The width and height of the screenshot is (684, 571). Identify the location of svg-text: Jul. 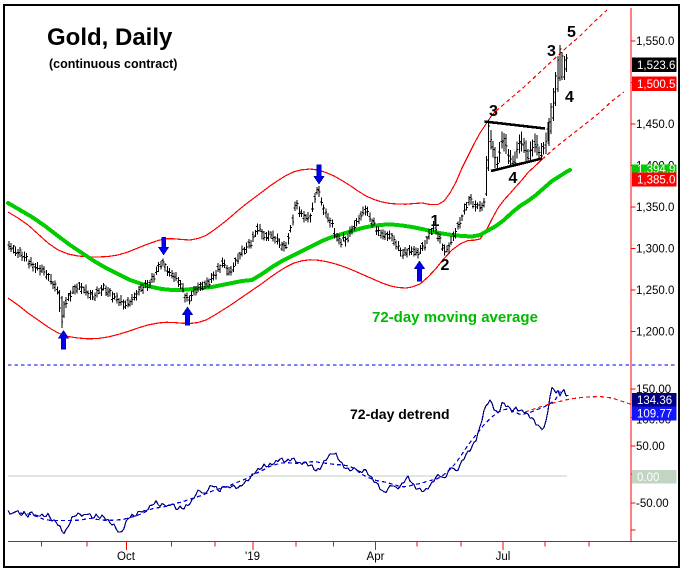
(503, 557).